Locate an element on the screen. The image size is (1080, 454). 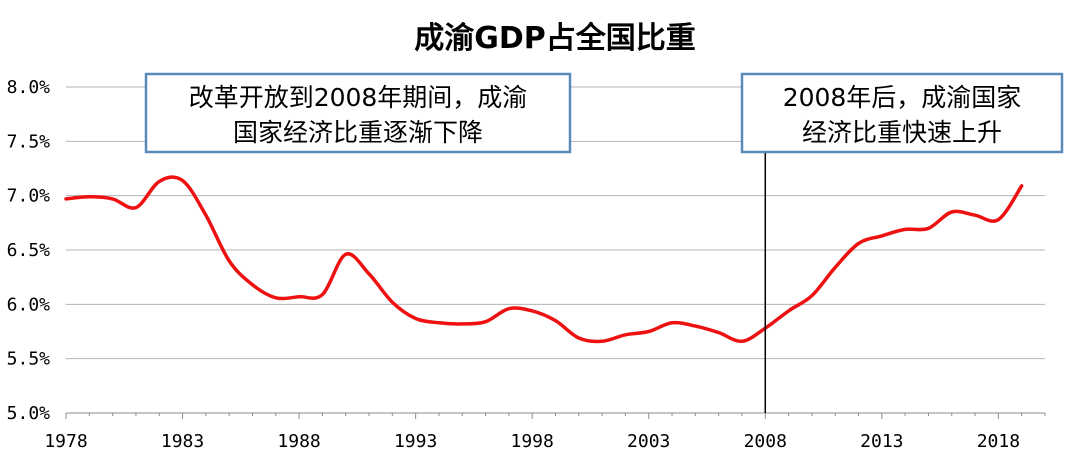
x-tick-label: 2008 is located at coordinates (765, 441).